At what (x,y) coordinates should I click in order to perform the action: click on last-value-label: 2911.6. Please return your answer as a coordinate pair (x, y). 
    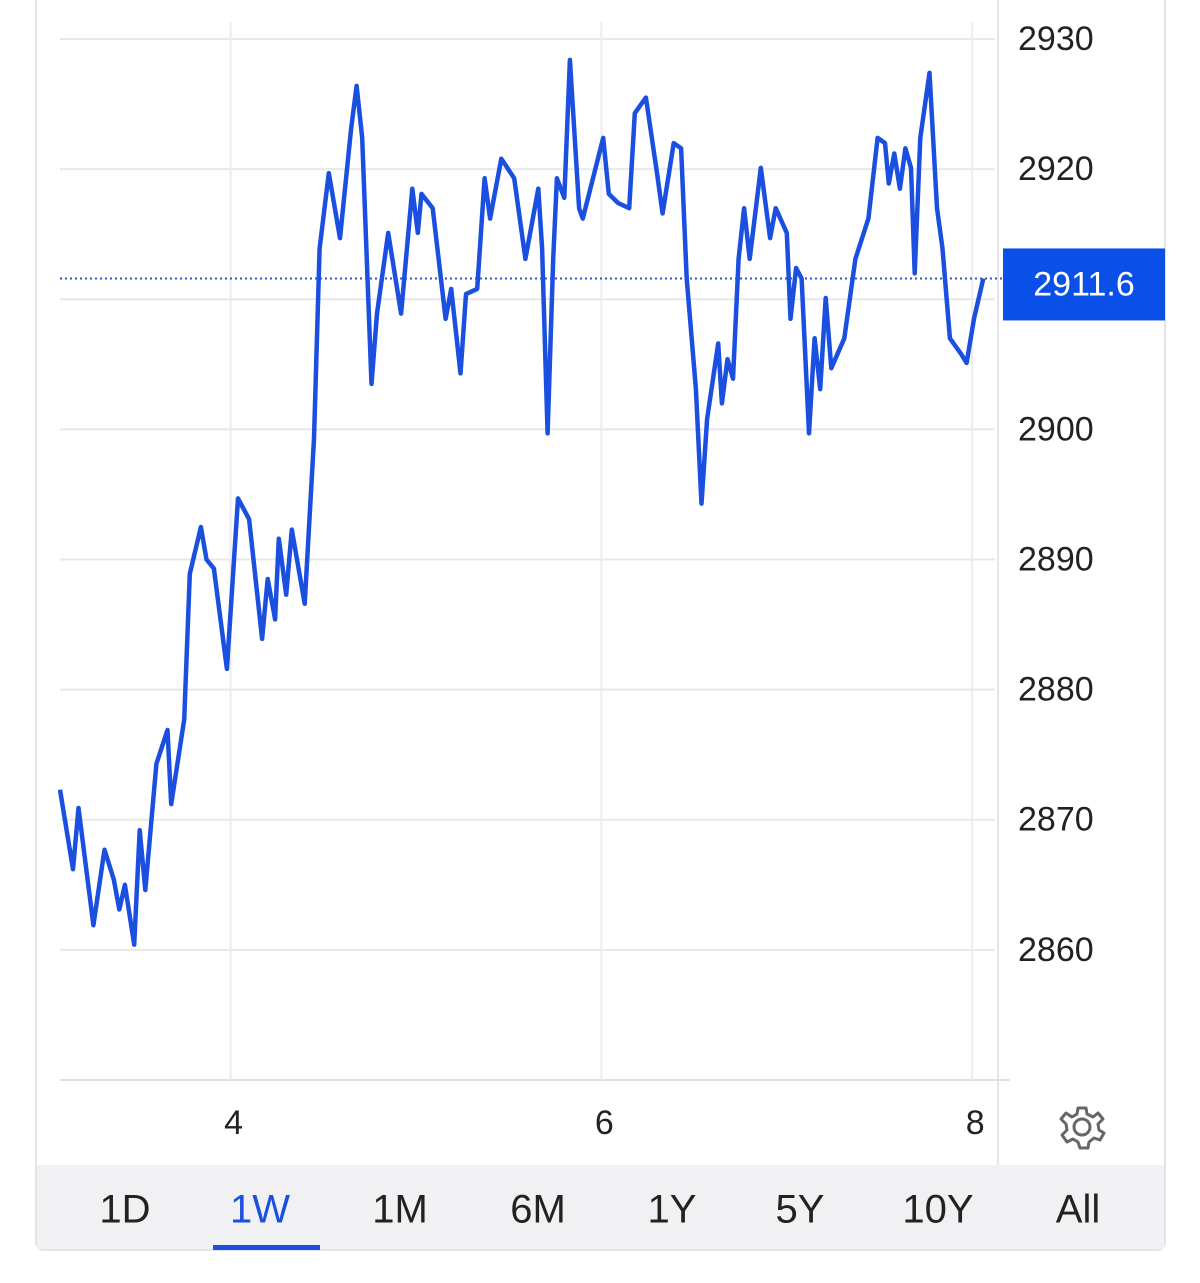
    Looking at the image, I should click on (1083, 284).